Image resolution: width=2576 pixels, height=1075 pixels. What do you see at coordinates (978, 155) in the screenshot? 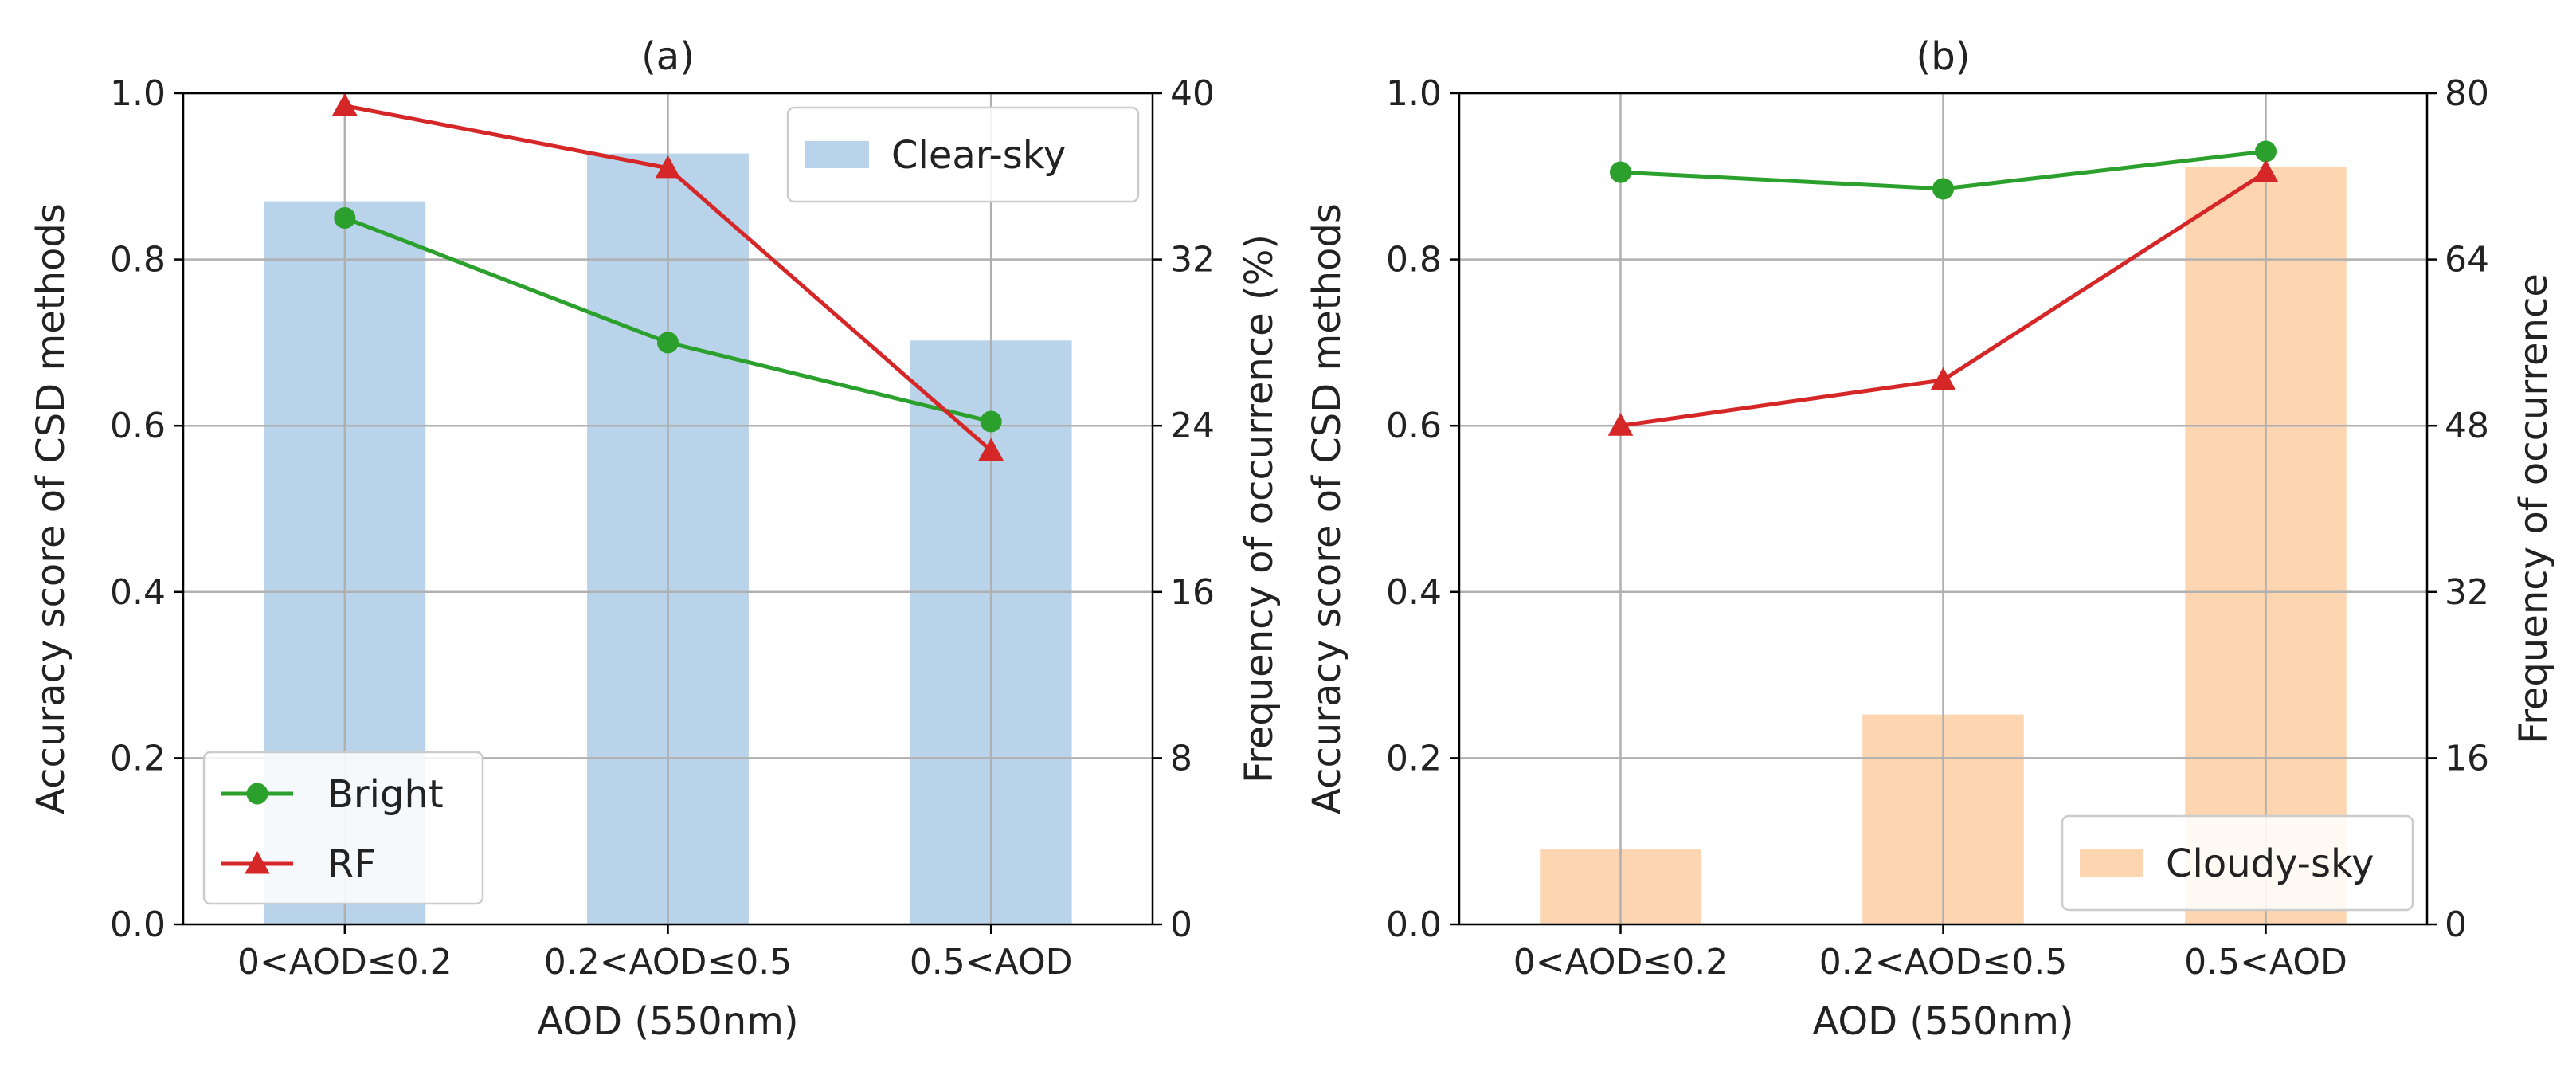
I see `legend-label: Clear-sky` at bounding box center [978, 155].